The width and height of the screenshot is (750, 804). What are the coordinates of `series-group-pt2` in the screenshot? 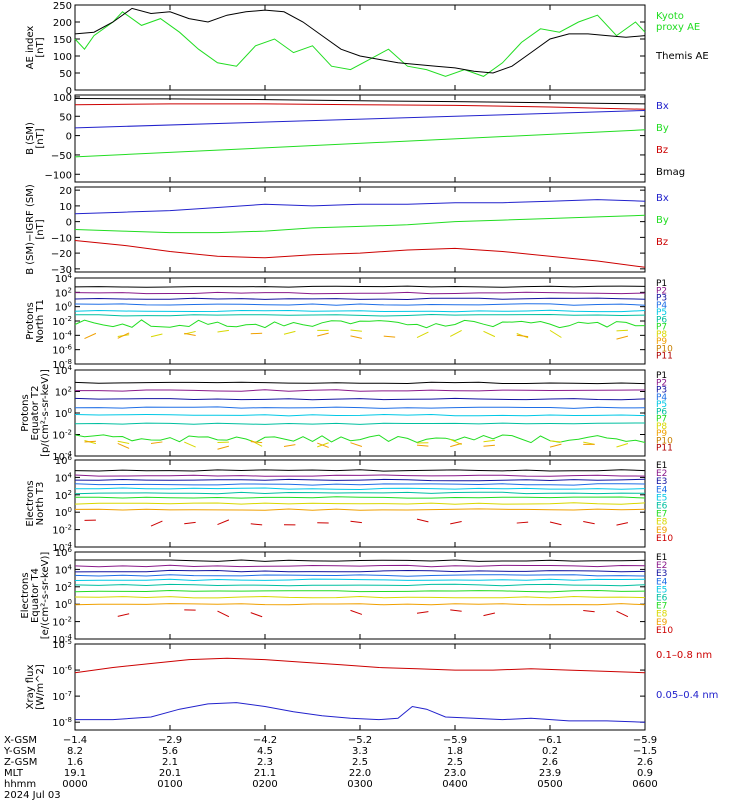 It's located at (360, 415).